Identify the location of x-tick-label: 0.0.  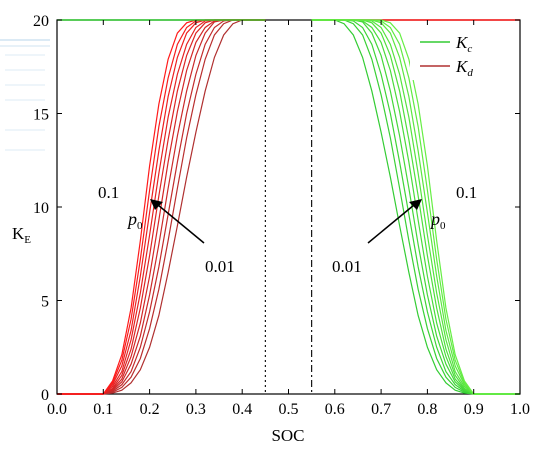
(57, 409).